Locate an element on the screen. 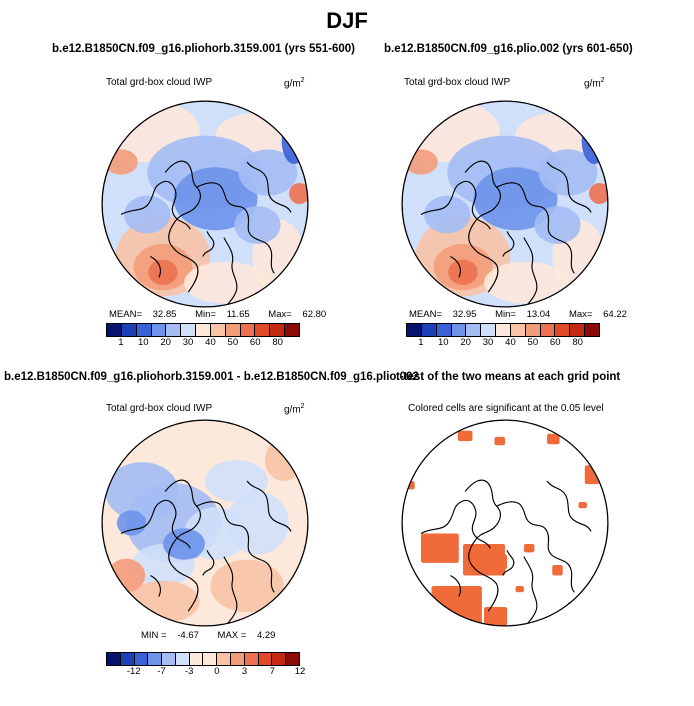  panel-1-stats: MEAN= 32.85 Min= 11.65 Max= 62.80 is located at coordinates (225, 314).